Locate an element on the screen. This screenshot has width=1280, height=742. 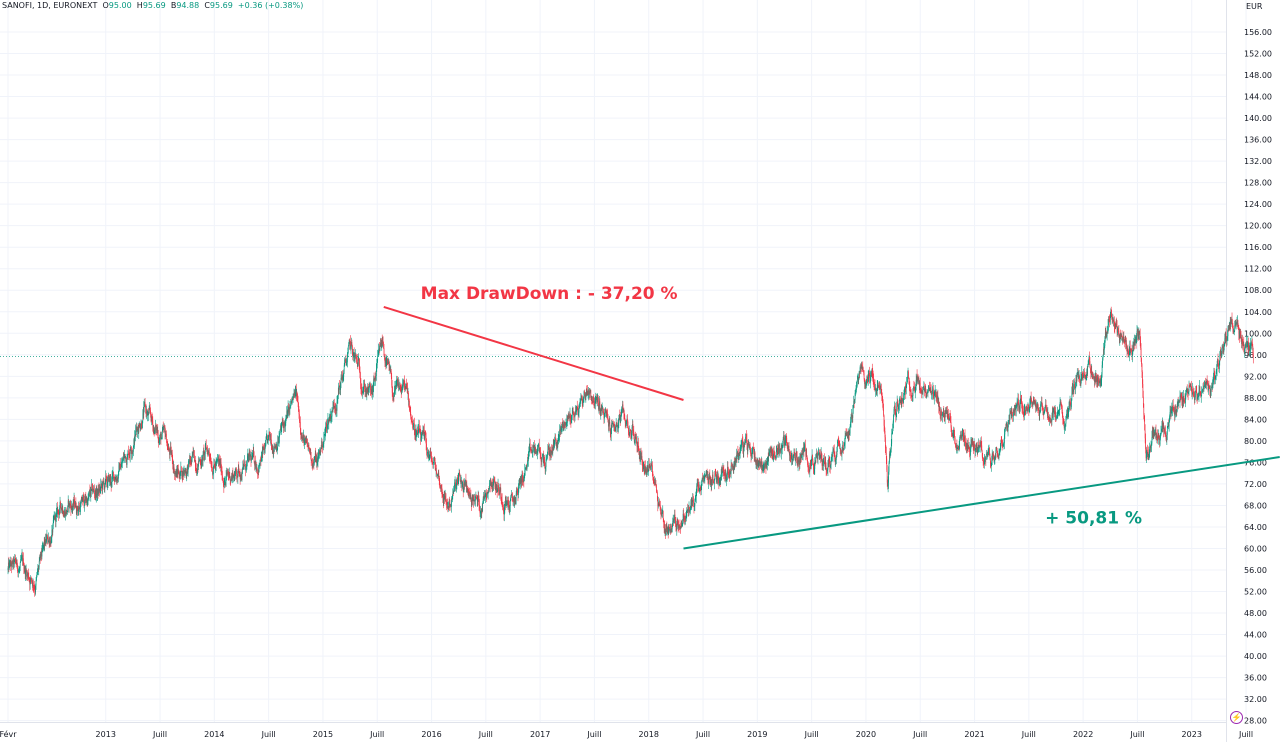
y-tick-label: 116.00 is located at coordinates (1258, 247).